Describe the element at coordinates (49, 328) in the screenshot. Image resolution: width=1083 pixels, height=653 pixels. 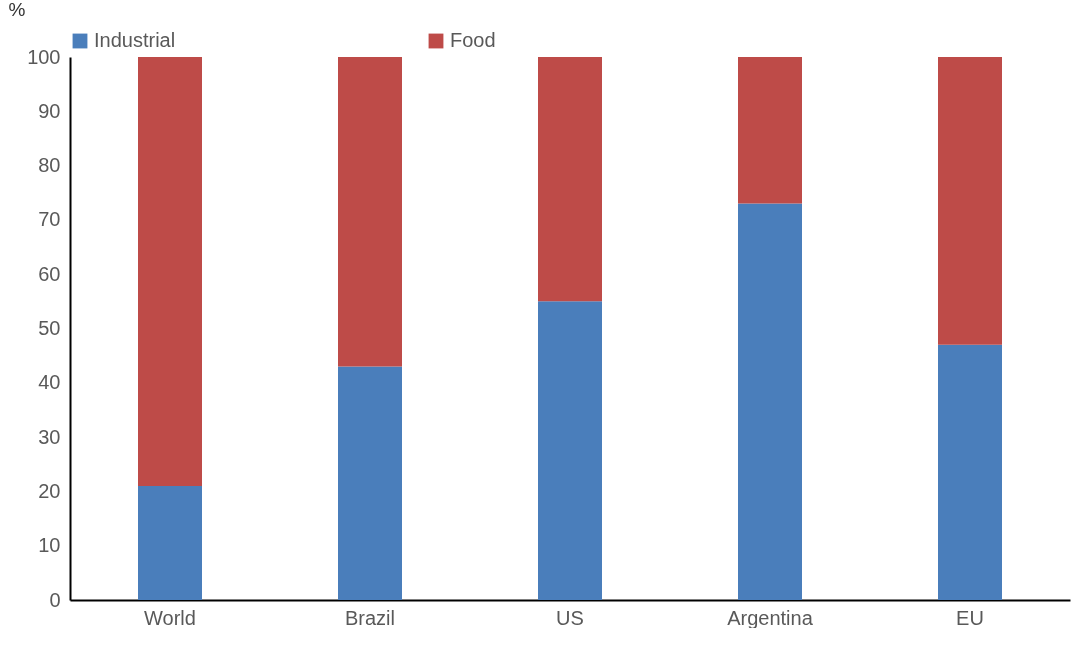
I see `y-tick-label: 50` at that location.